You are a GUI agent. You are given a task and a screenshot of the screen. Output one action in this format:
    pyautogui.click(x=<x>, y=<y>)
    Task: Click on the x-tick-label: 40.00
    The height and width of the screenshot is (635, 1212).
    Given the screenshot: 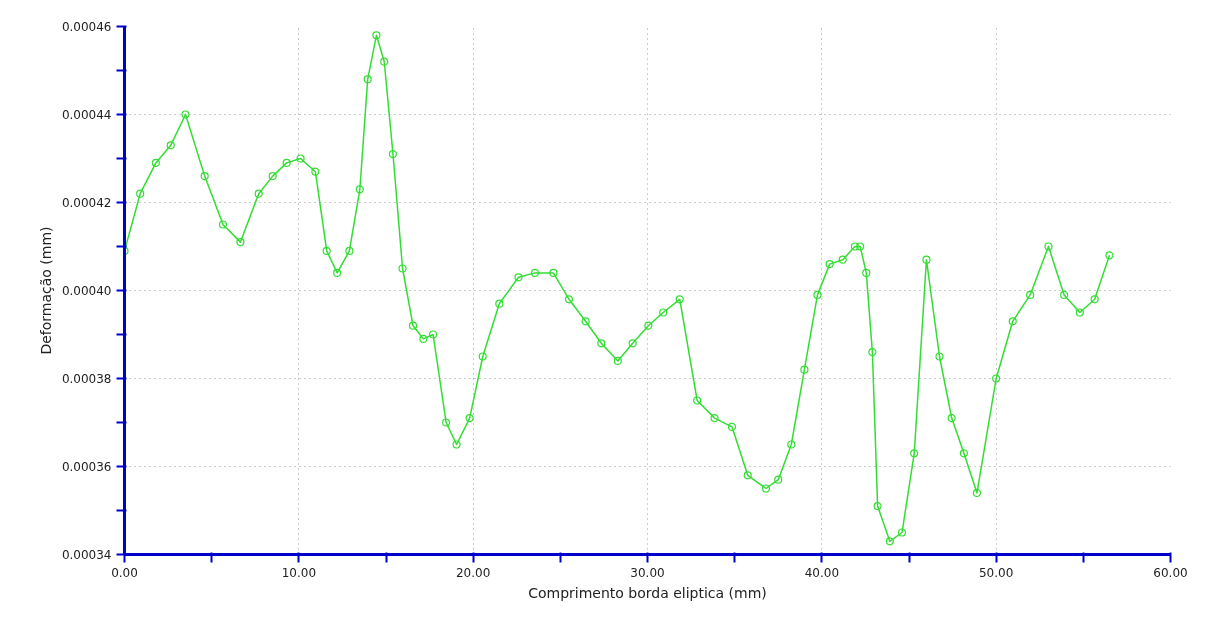 What is the action you would take?
    pyautogui.click(x=822, y=572)
    